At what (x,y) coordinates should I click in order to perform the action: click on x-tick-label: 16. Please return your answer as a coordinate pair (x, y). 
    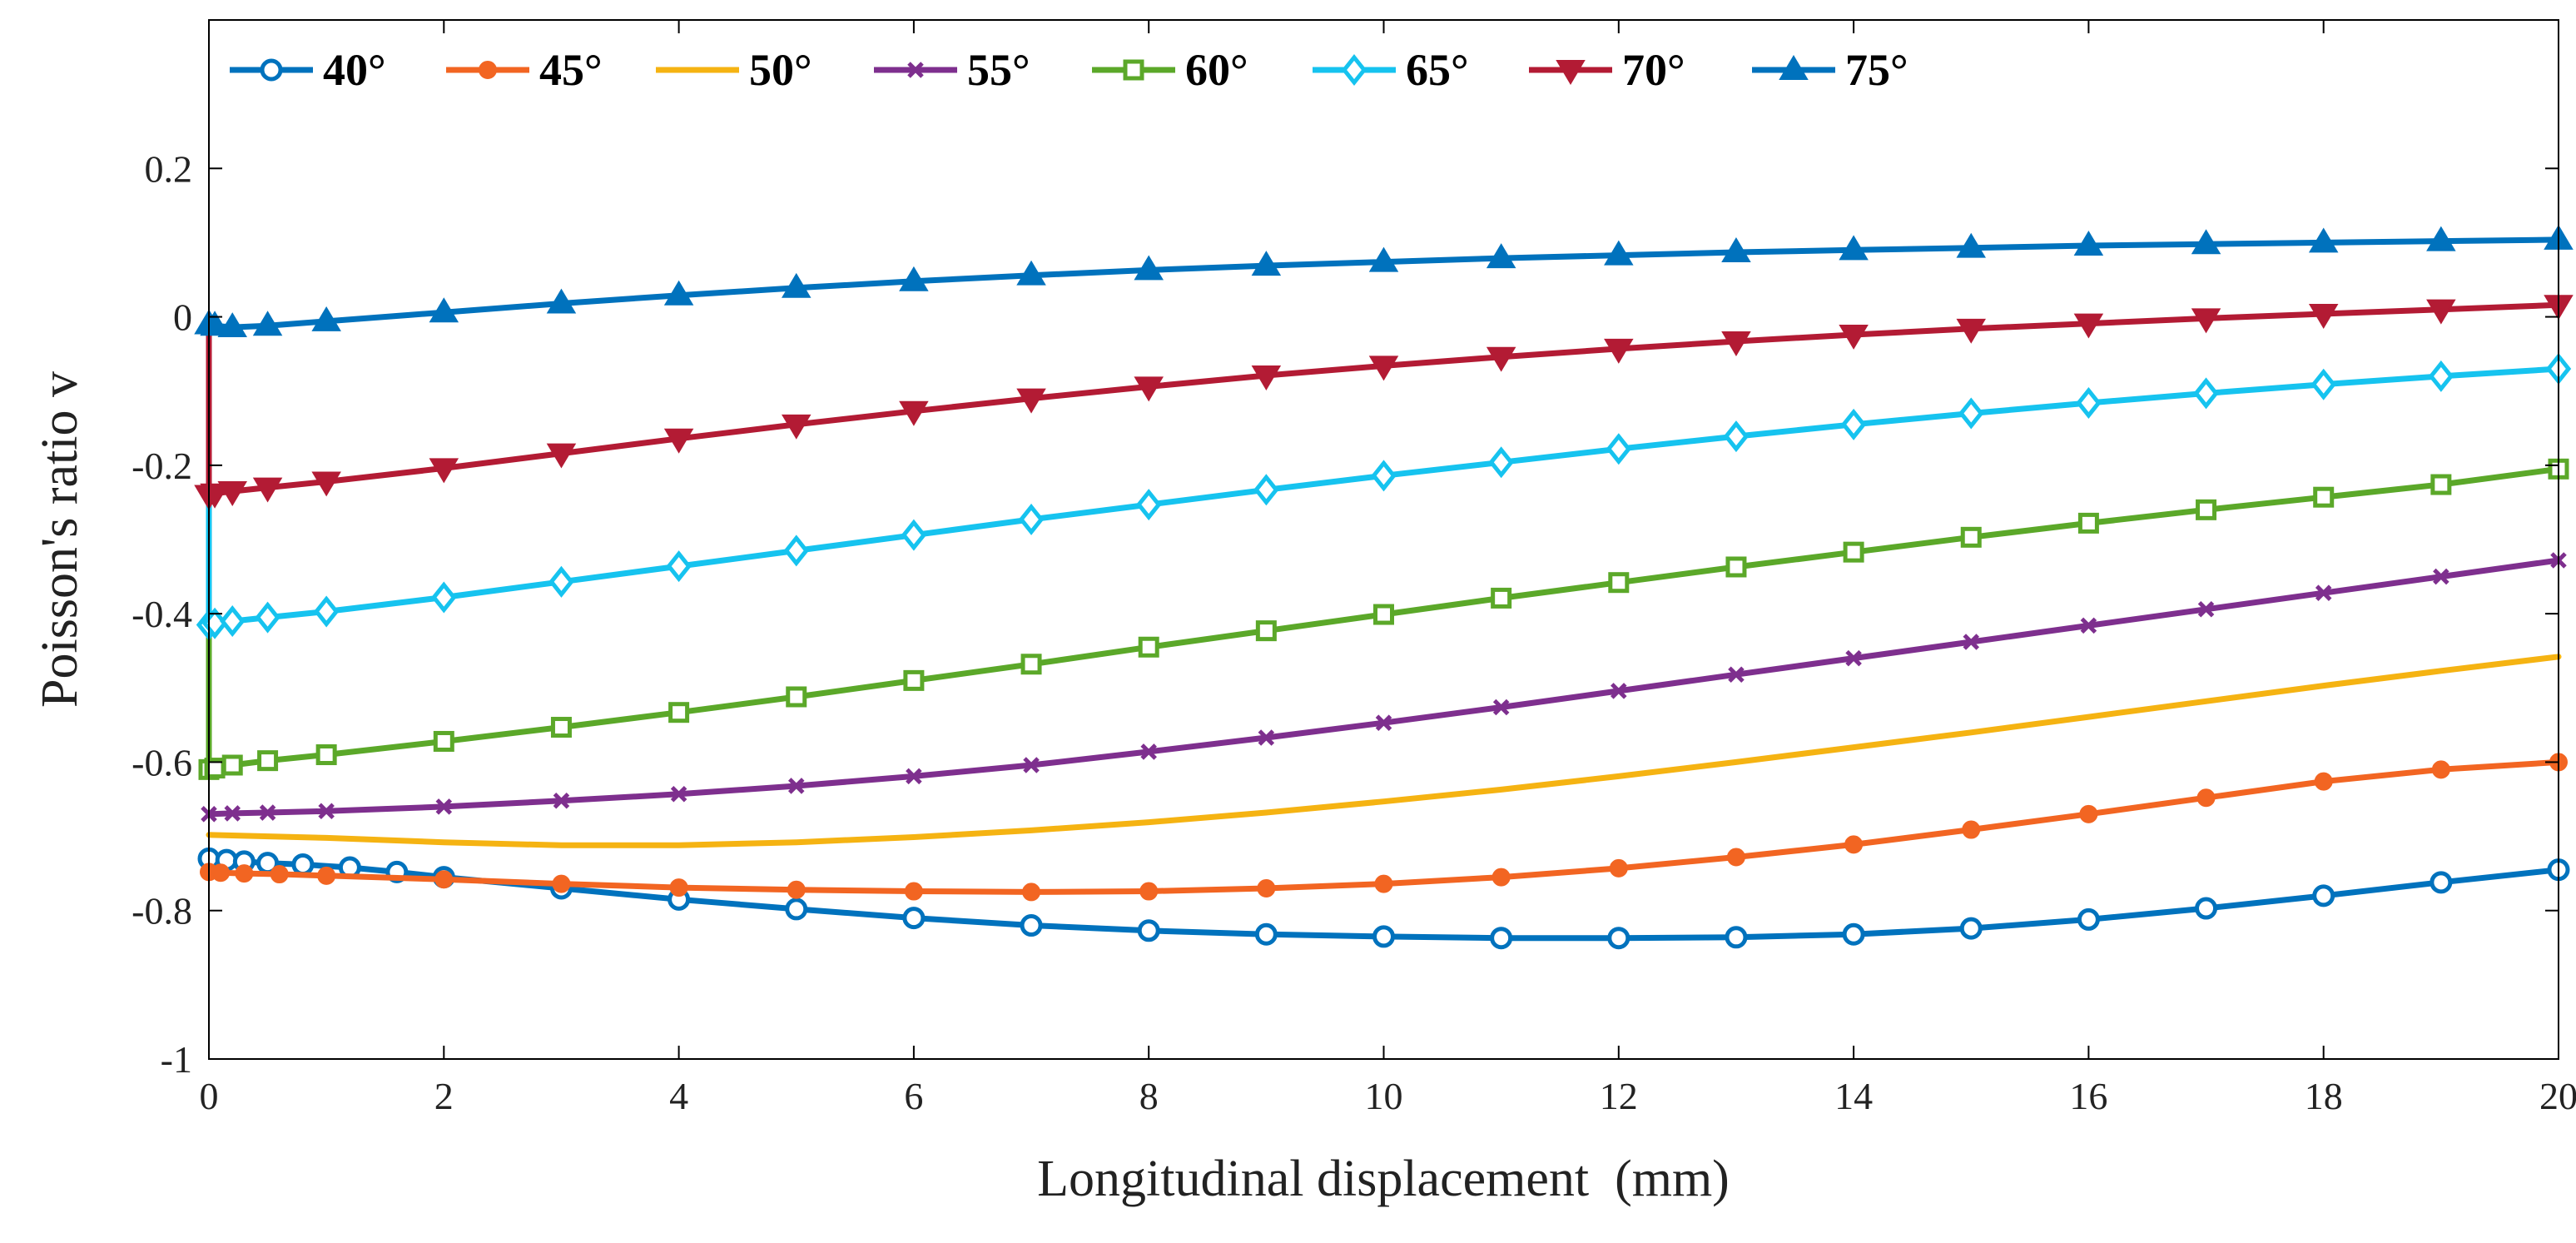
    Looking at the image, I should click on (2088, 1096).